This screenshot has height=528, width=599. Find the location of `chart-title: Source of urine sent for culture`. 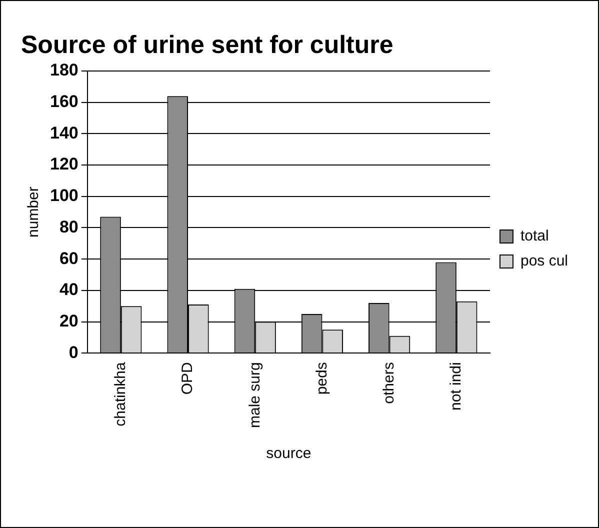

chart-title: Source of urine sent for culture is located at coordinates (207, 44).